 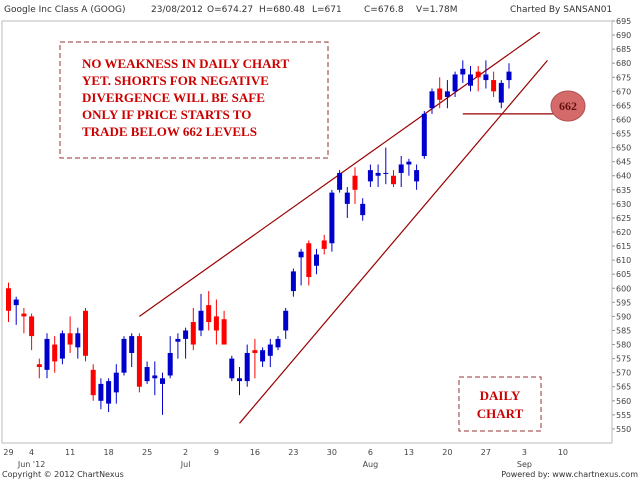 I want to click on y-tick-label: 660, so click(x=623, y=119).